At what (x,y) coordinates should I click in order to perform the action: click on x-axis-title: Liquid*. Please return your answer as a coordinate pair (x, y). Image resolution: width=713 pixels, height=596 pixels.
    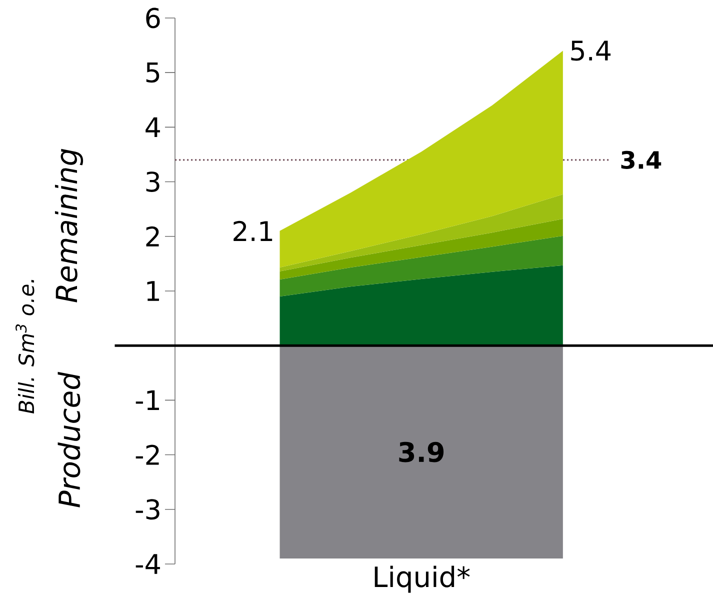
    Looking at the image, I should click on (422, 579).